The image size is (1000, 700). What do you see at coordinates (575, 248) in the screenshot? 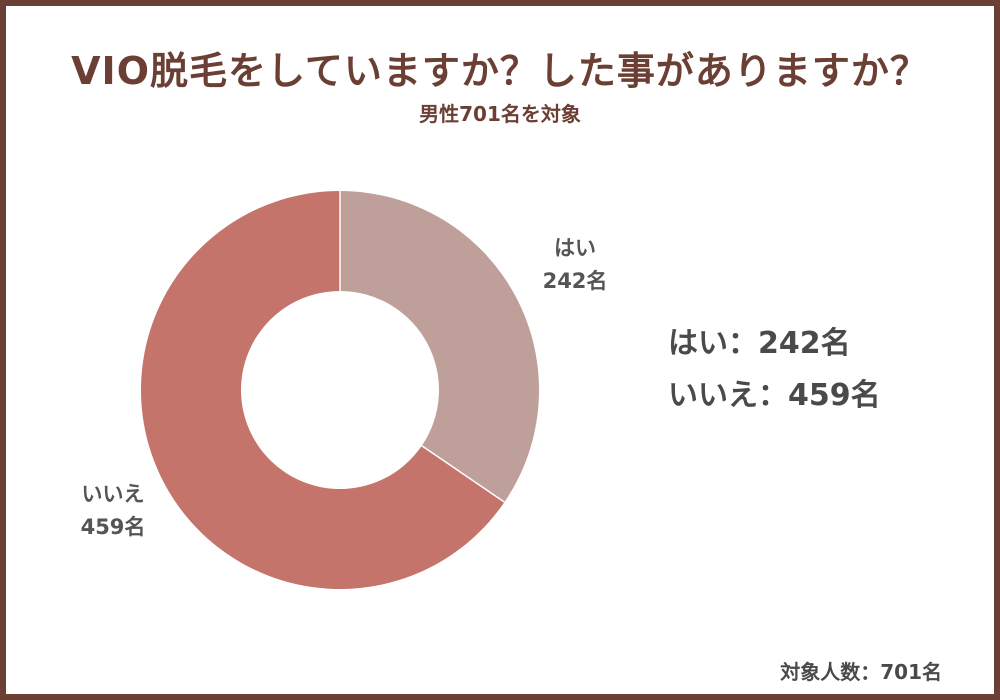
I see `slice-label-yes-name: はい` at bounding box center [575, 248].